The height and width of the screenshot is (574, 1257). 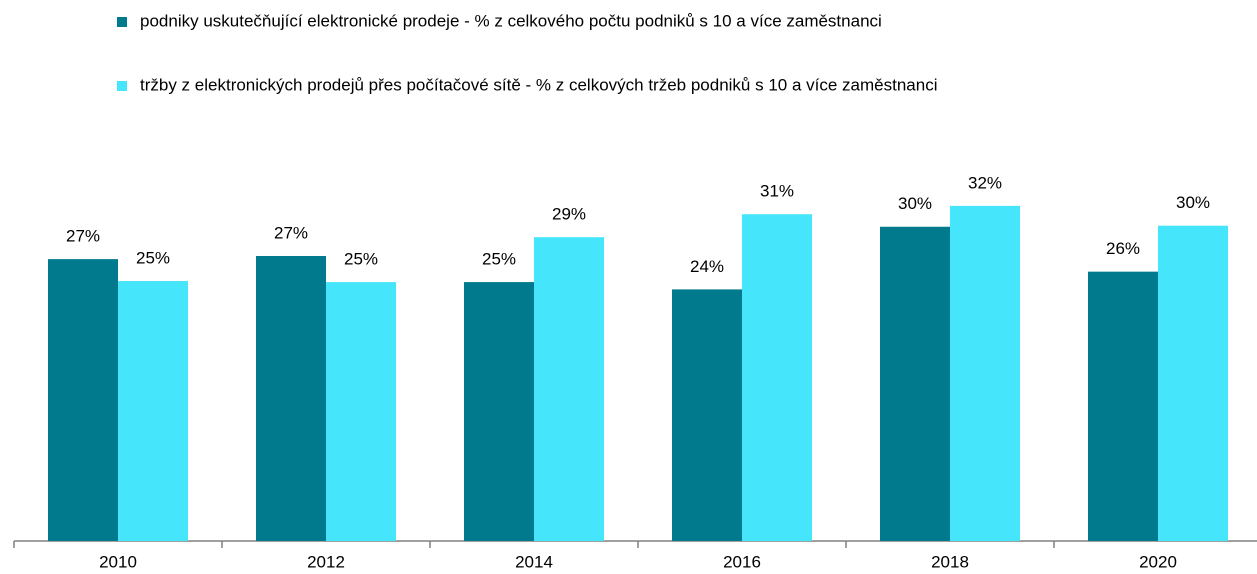 What do you see at coordinates (777, 191) in the screenshot?
I see `data-label: 31%` at bounding box center [777, 191].